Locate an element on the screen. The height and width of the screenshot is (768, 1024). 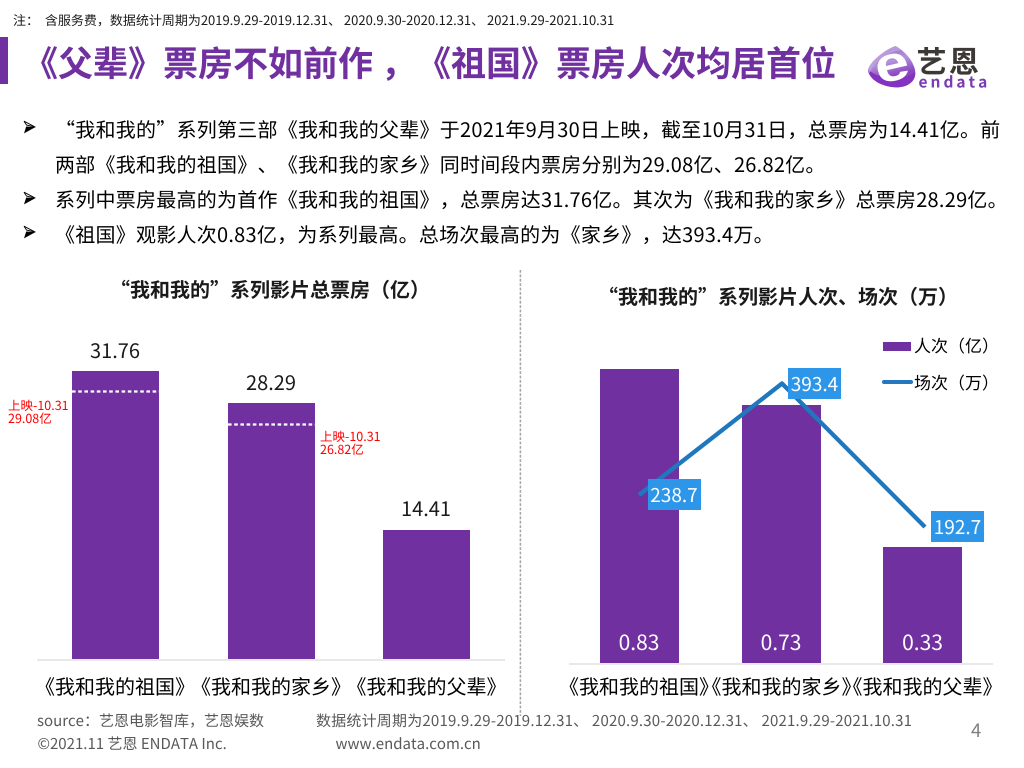
svg-text: 艺恩 is located at coordinates (949, 62).